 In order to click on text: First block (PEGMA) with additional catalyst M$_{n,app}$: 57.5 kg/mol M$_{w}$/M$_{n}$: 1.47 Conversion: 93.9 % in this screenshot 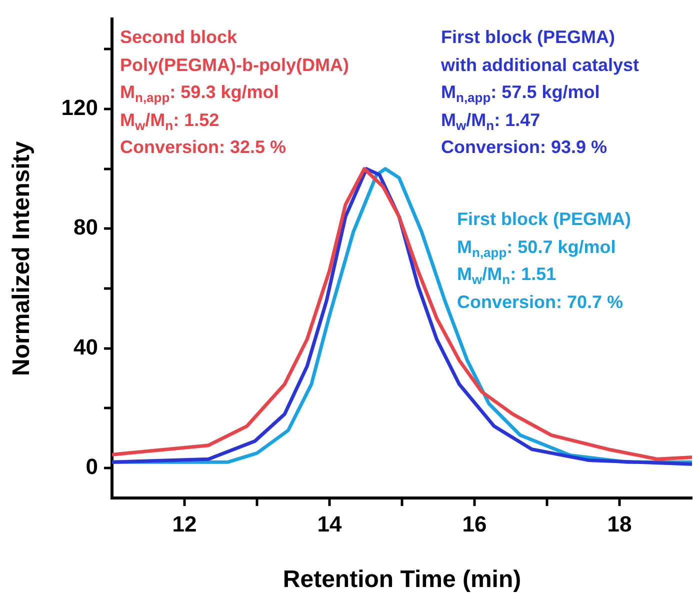, I will do `click(540, 92)`.